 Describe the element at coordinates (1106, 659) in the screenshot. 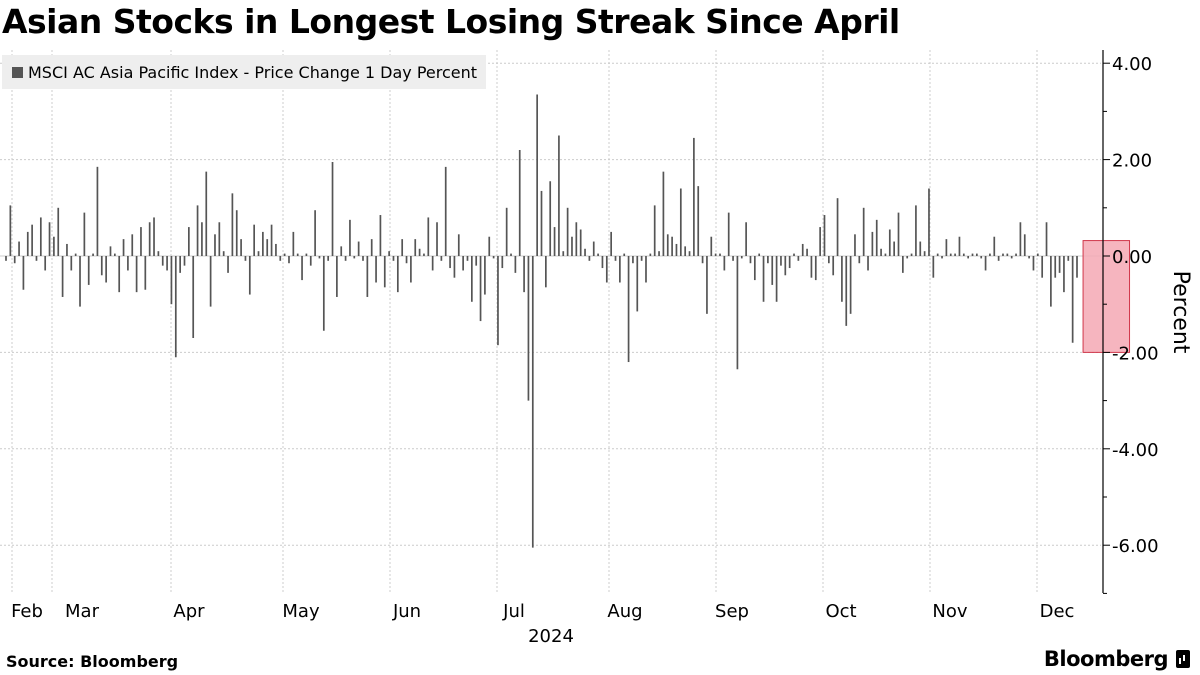

I see `brand-name: Bloomberg` at that location.